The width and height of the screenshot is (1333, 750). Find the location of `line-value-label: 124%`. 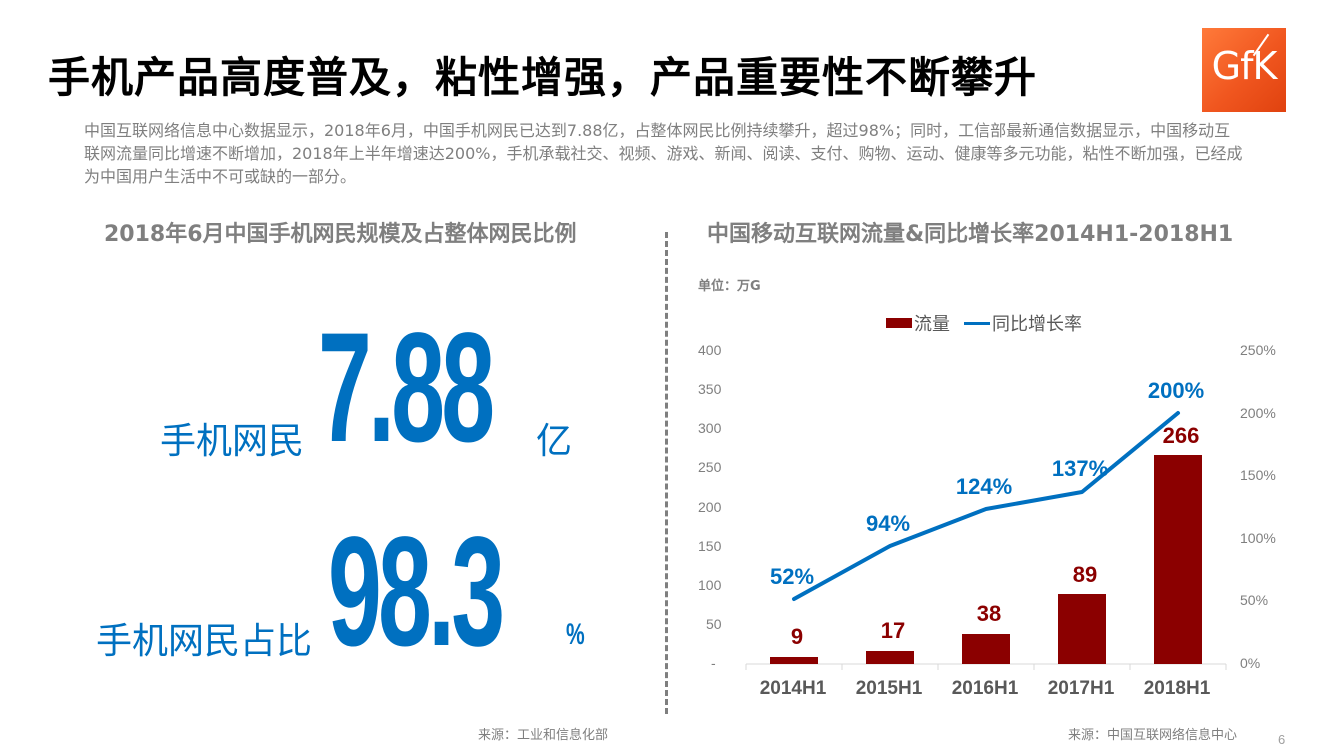

line-value-label: 124% is located at coordinates (984, 486).